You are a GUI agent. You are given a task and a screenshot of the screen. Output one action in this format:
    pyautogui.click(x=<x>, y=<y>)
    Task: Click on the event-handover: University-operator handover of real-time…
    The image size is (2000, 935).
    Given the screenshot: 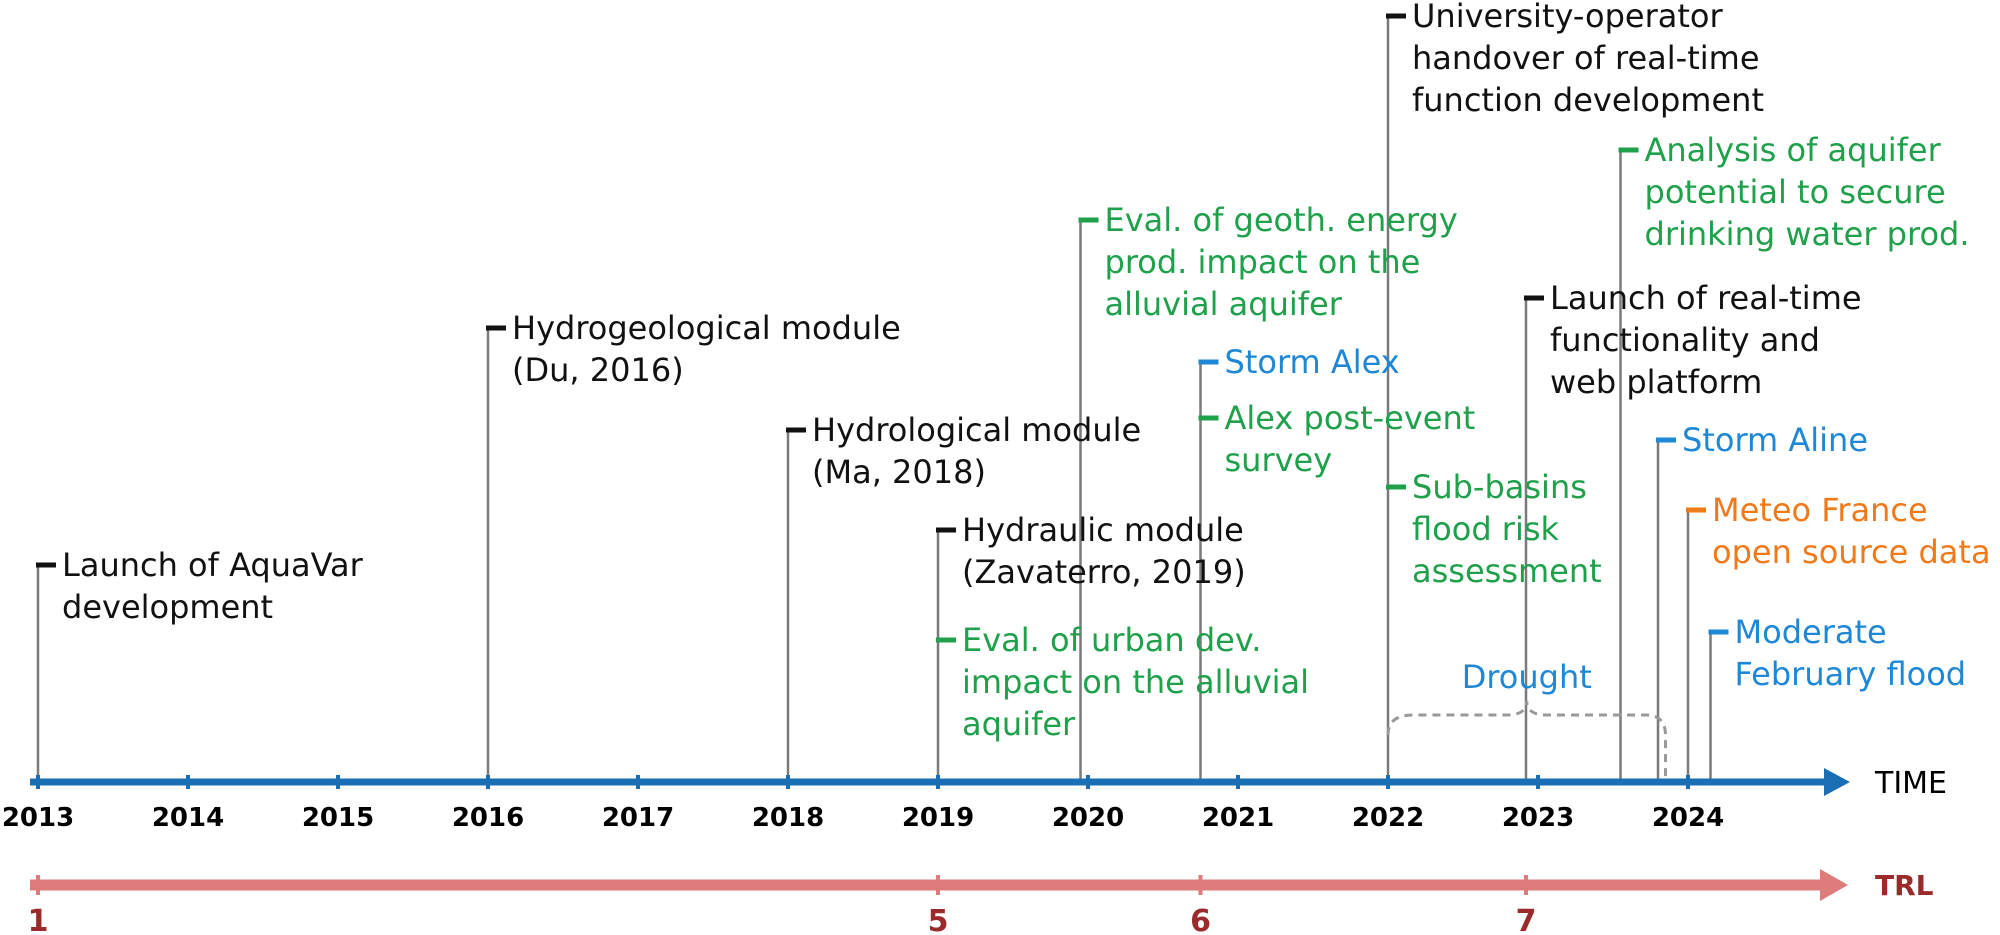 What is the action you would take?
    pyautogui.click(x=1575, y=59)
    